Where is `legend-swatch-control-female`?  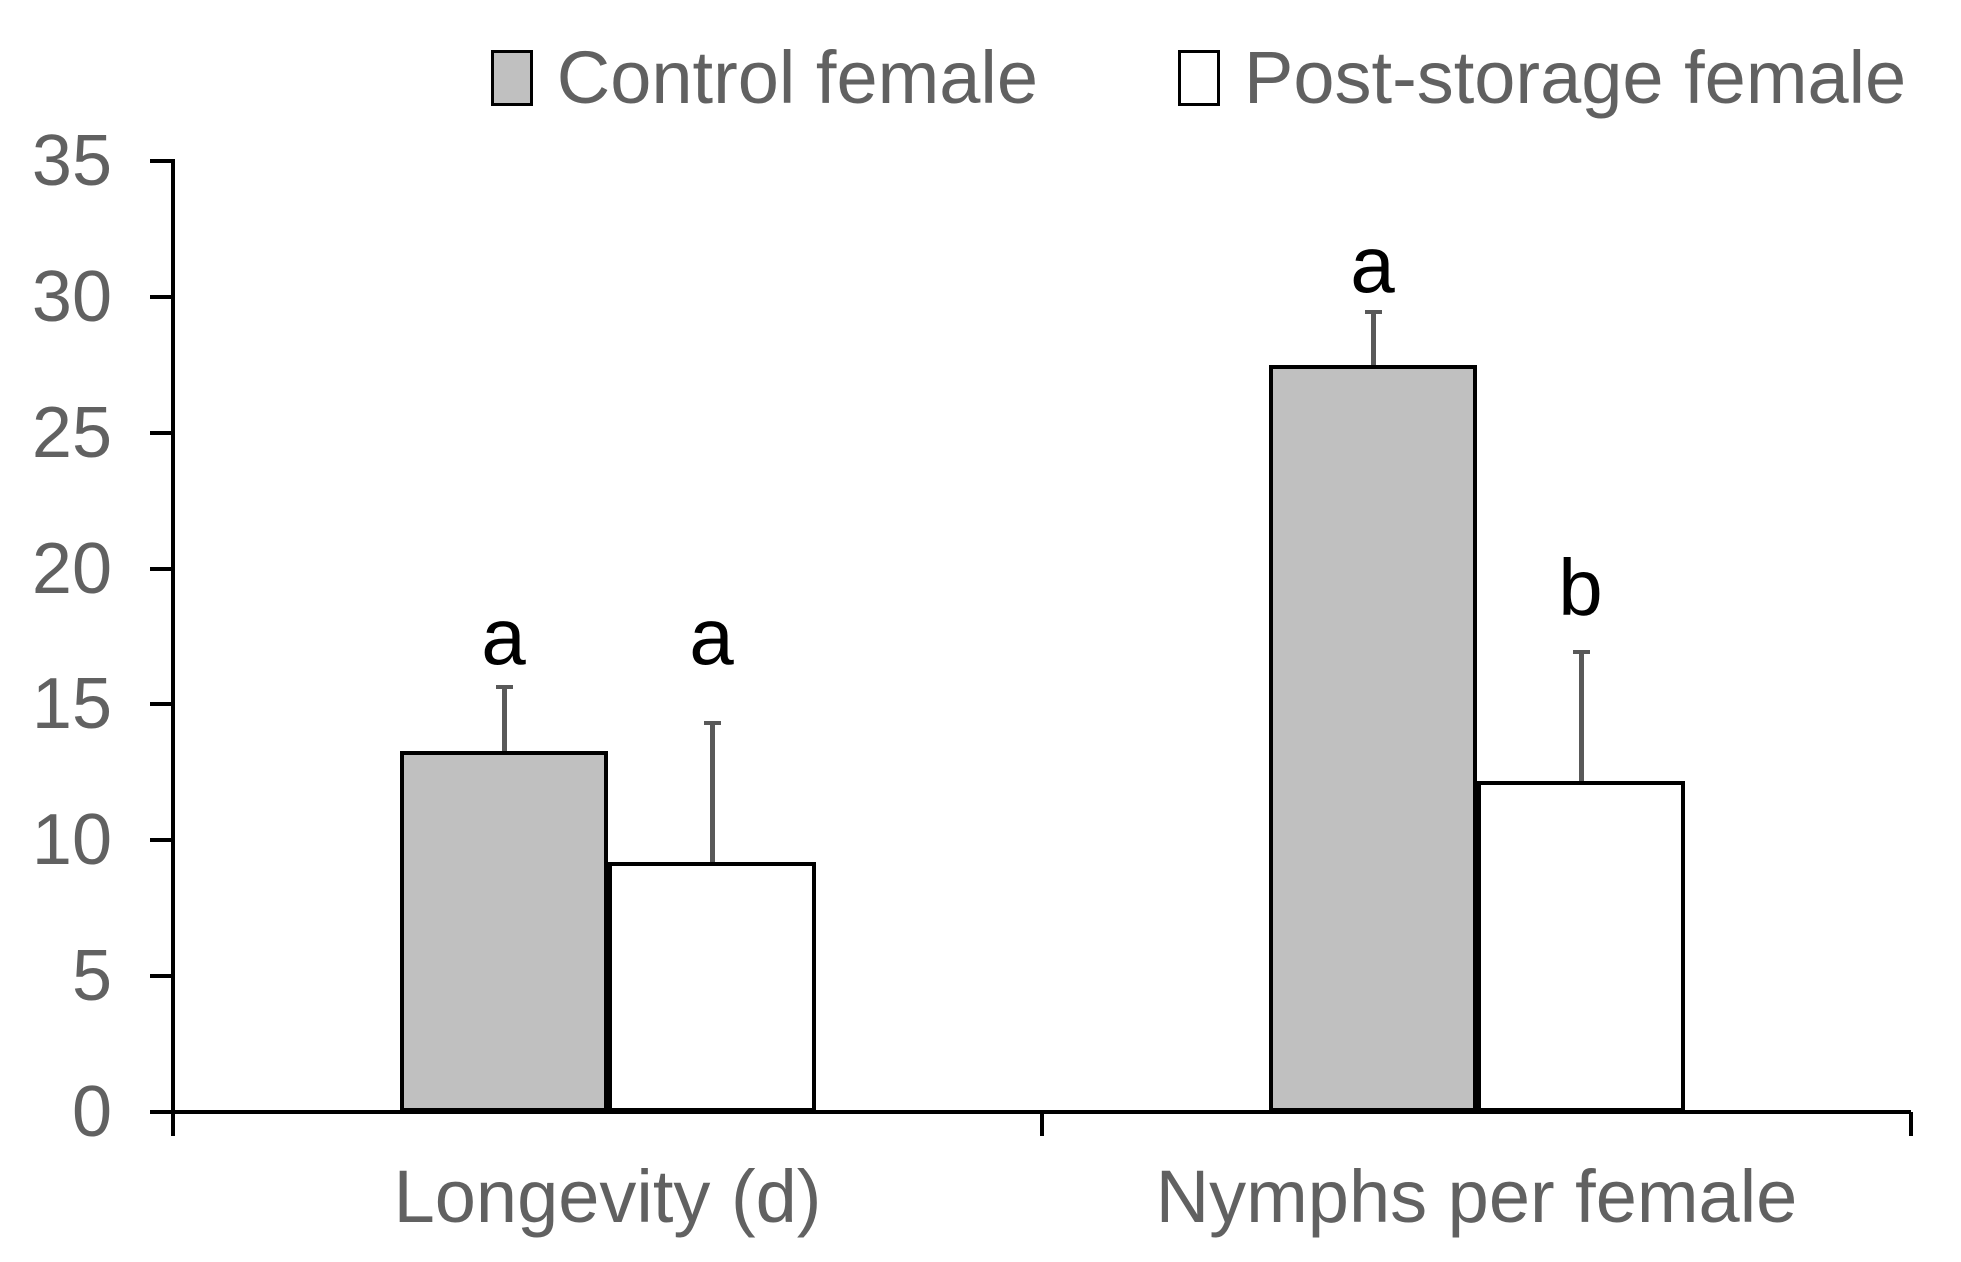
legend-swatch-control-female is located at coordinates (511, 78).